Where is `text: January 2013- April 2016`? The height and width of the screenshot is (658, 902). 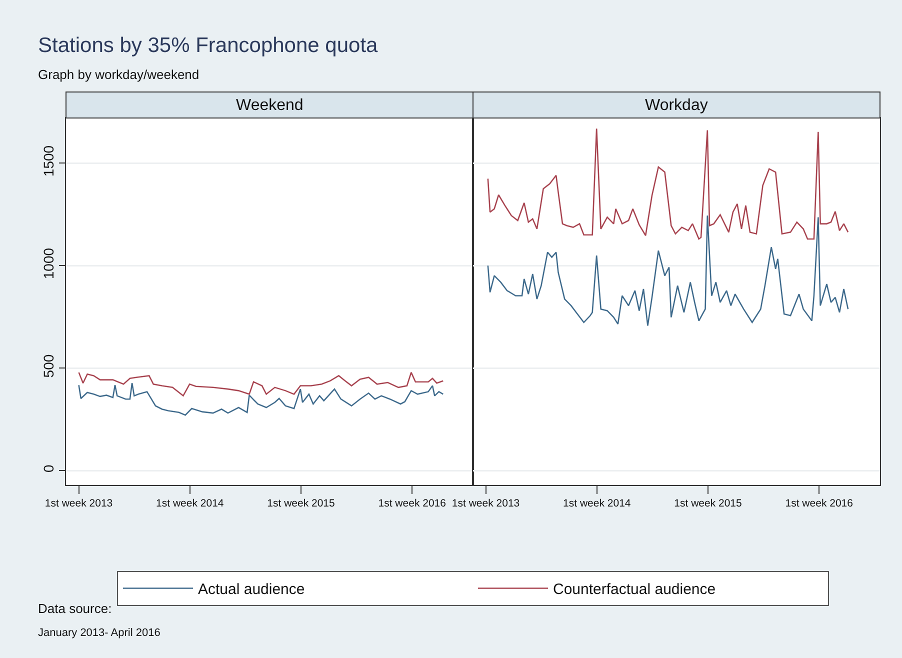
text: January 2013- April 2016 is located at coordinates (99, 633).